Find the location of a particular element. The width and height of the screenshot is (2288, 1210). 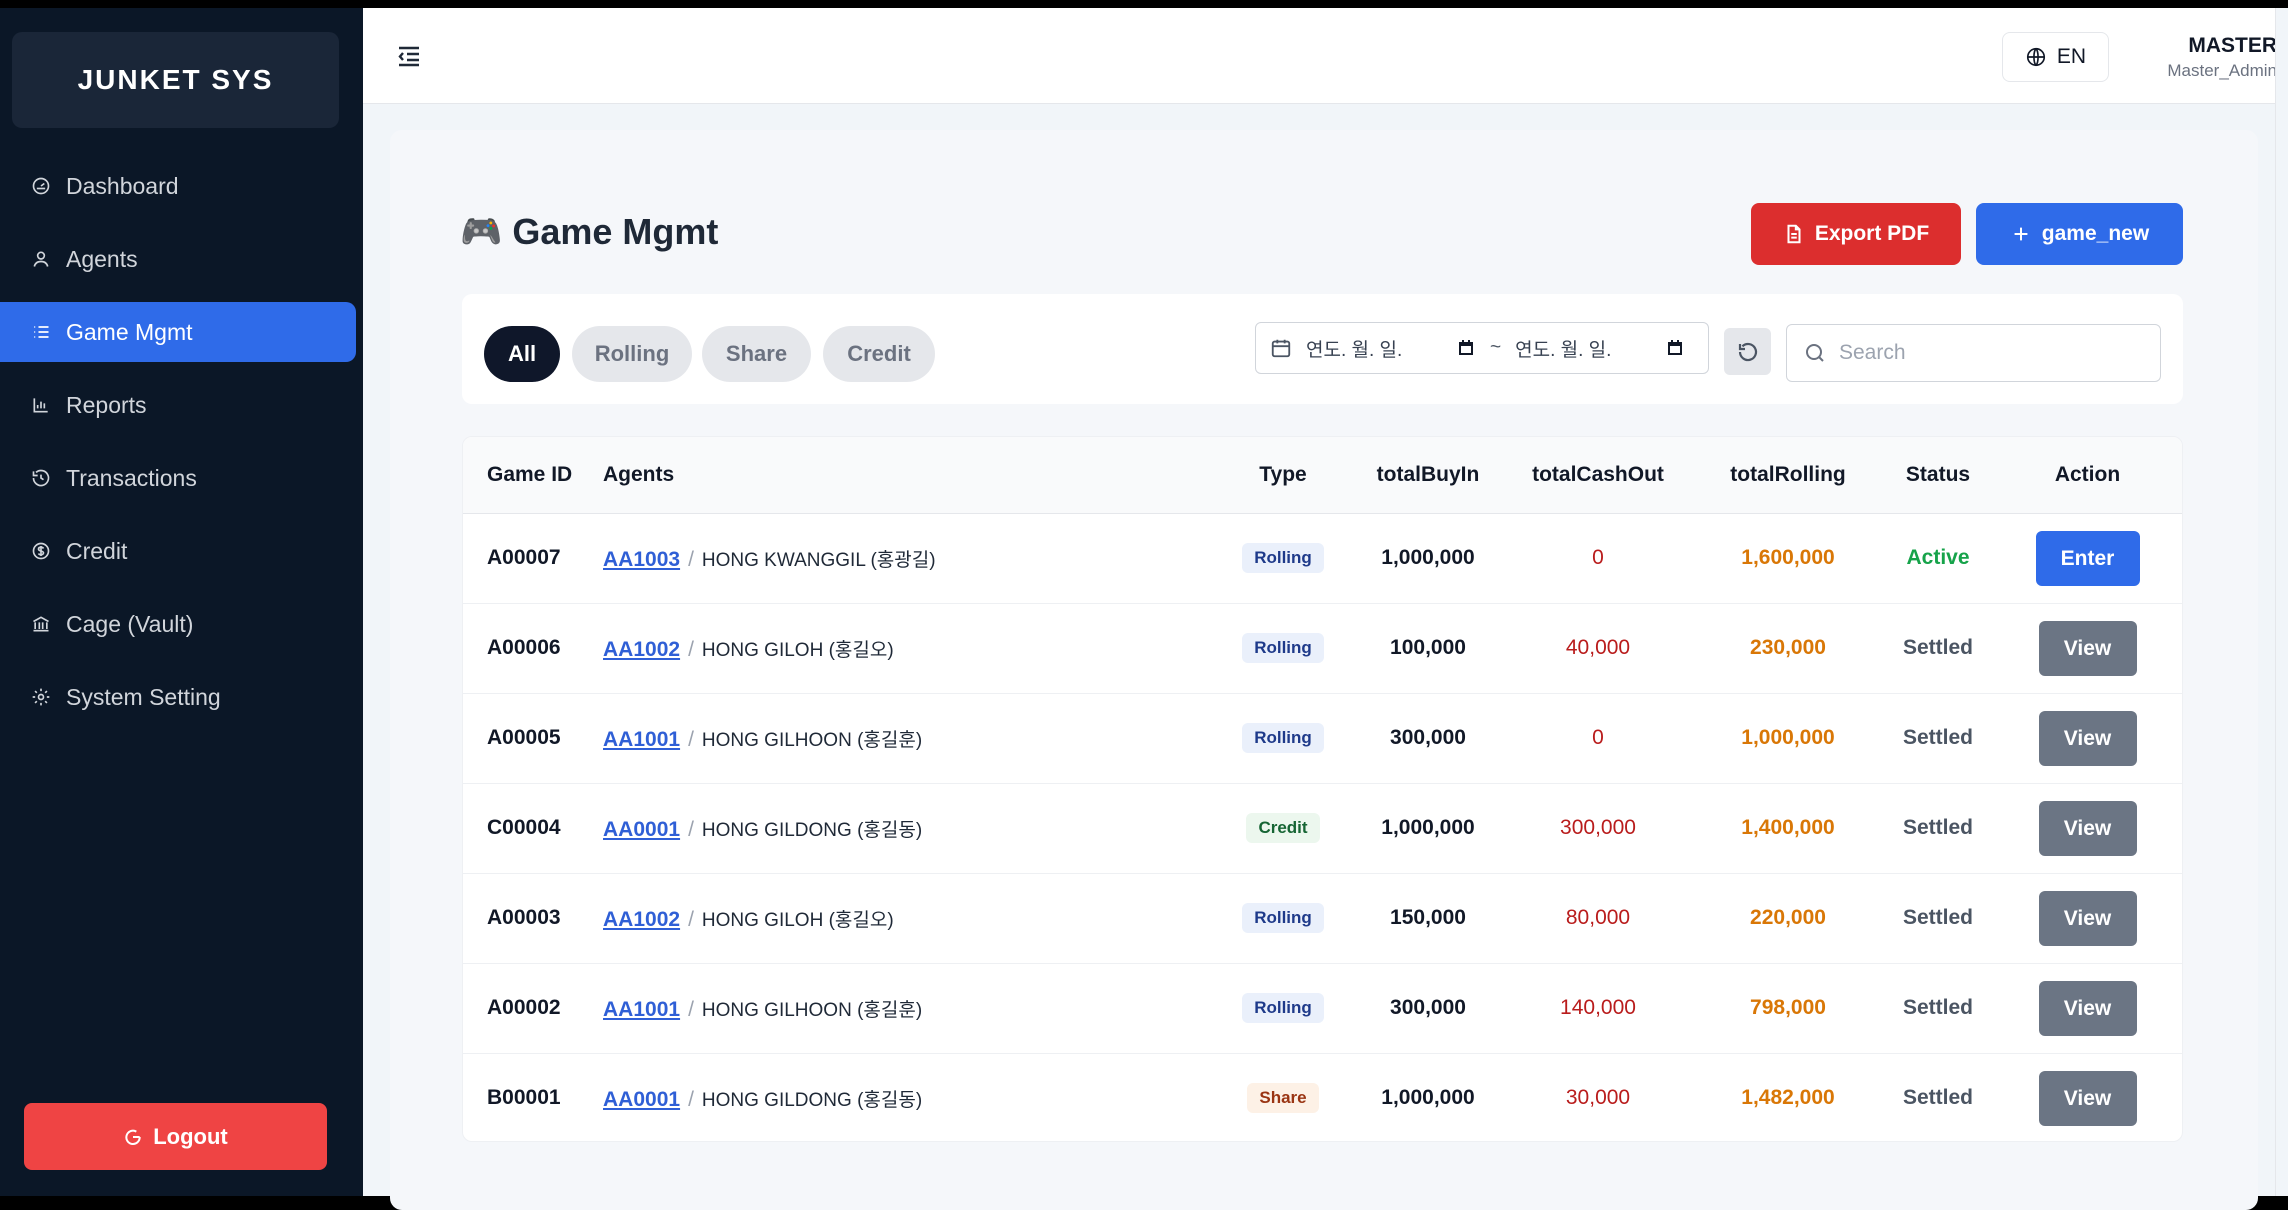

refresh-icon is located at coordinates (1747, 351).